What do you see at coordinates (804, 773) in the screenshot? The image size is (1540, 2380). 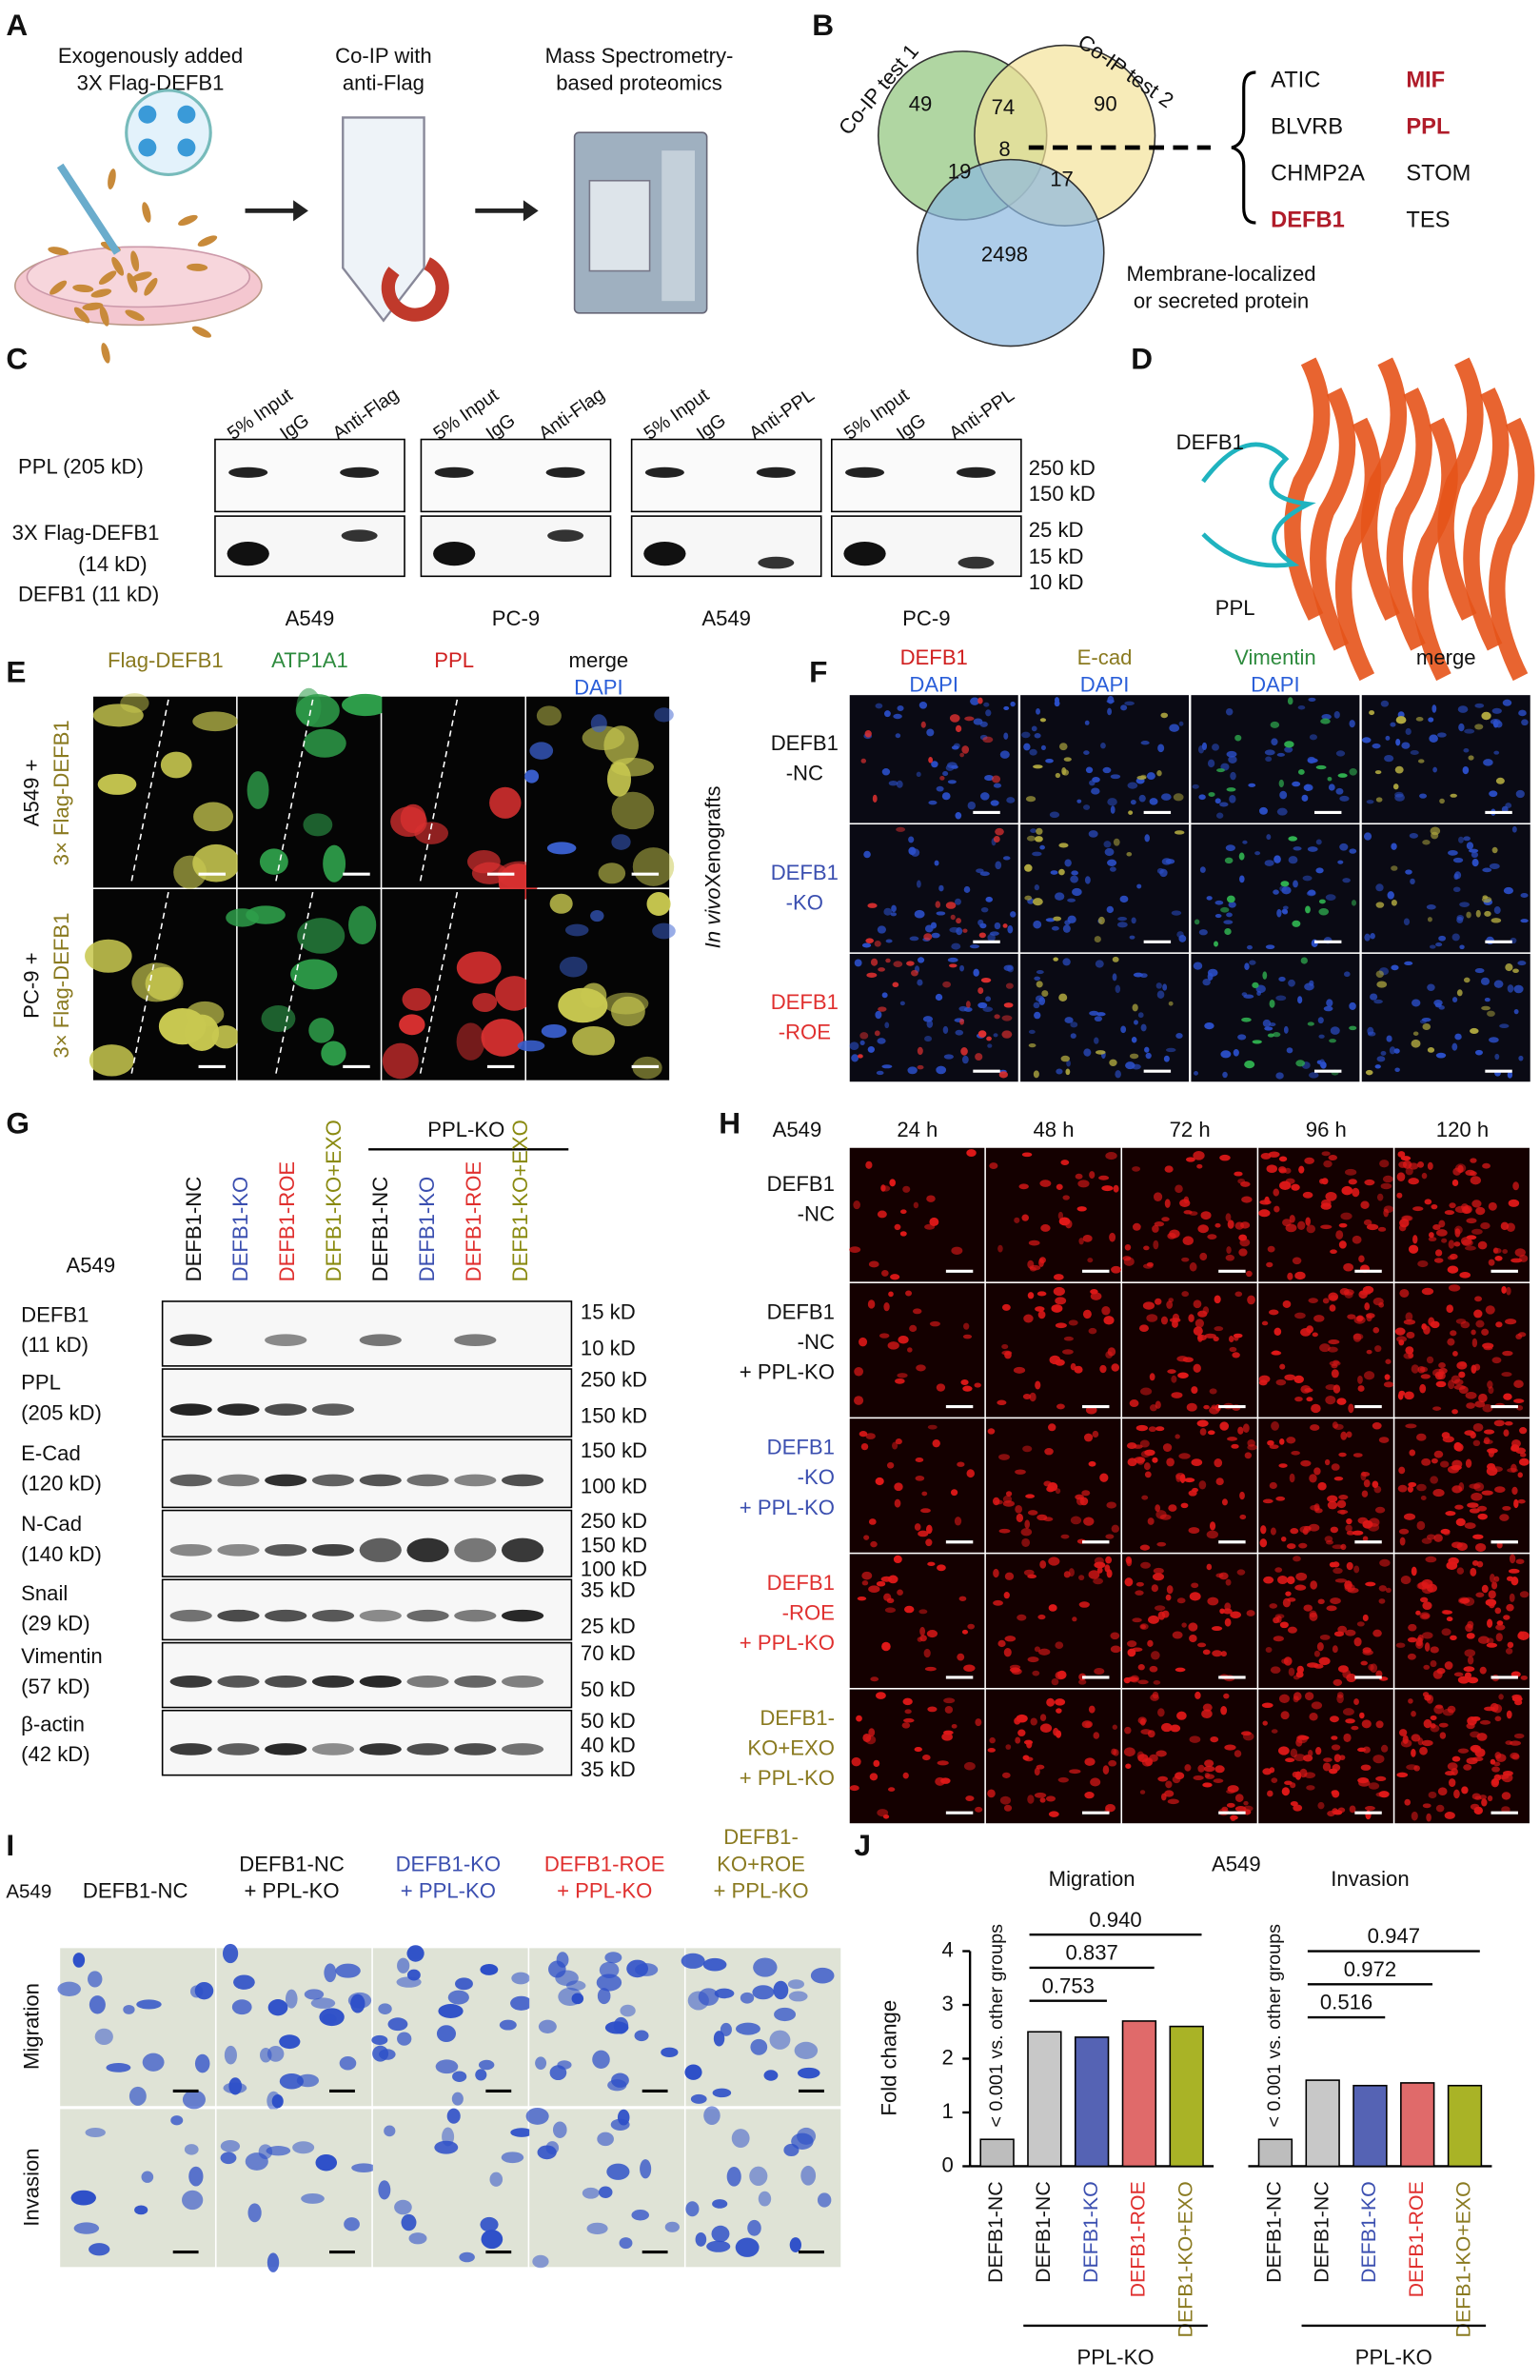 I see `label: -NC` at bounding box center [804, 773].